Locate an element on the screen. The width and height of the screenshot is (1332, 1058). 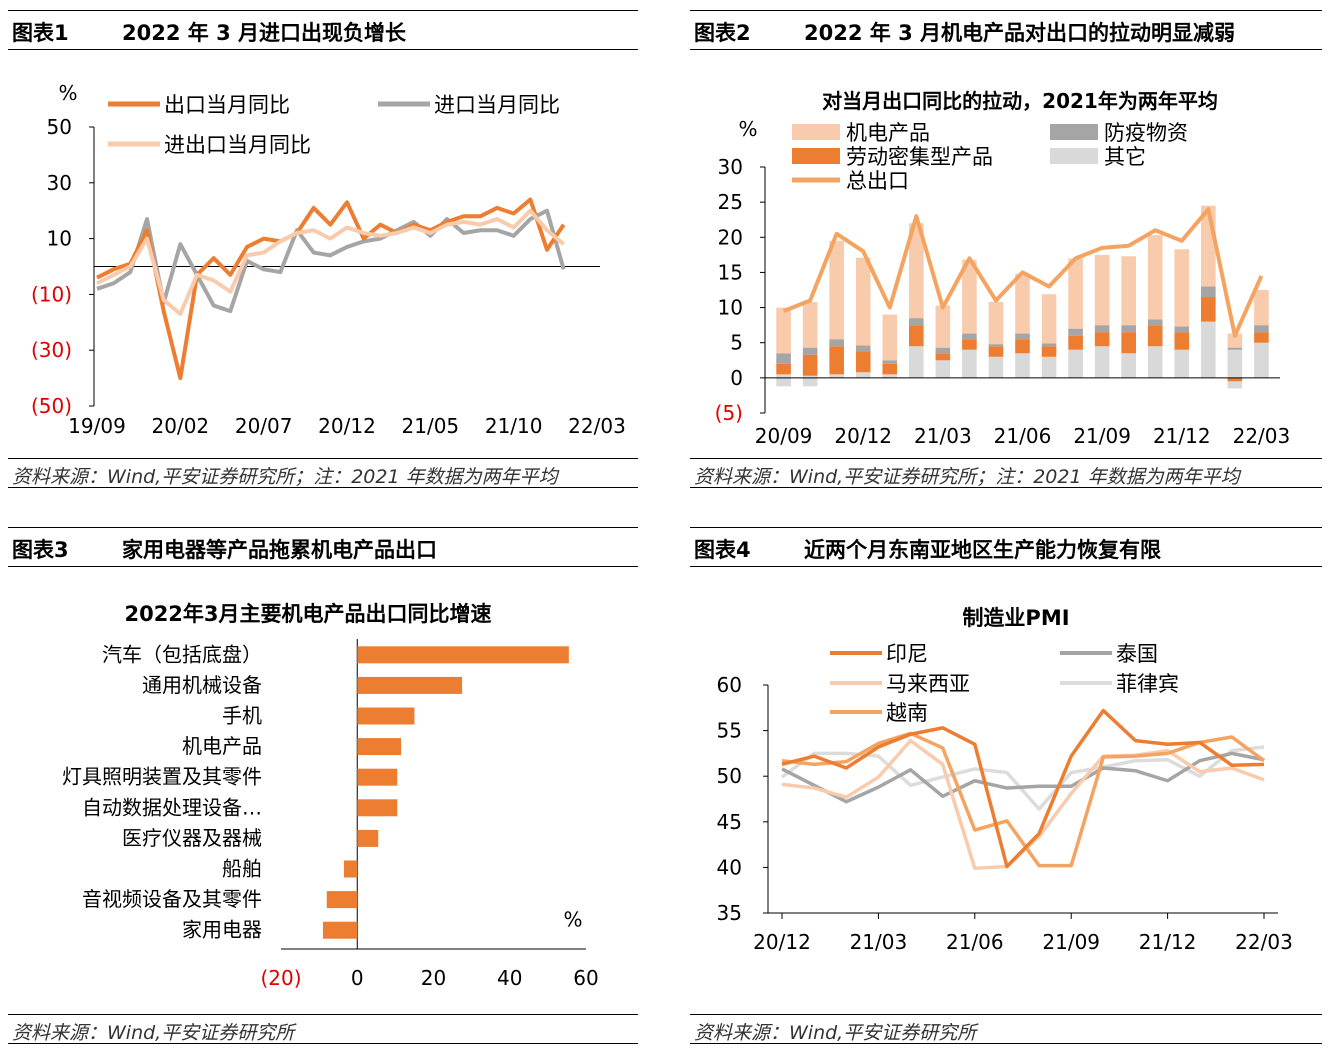
legend-label: 防疫物资 is located at coordinates (1146, 133).